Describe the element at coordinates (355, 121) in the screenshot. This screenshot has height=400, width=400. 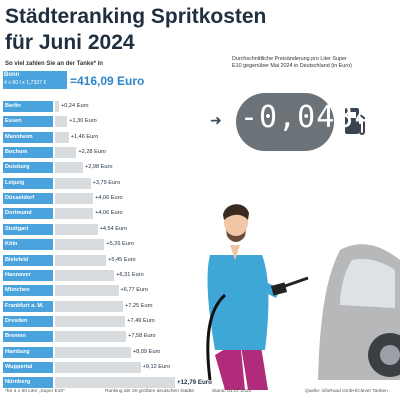
I see `fuel-pump-icon` at that location.